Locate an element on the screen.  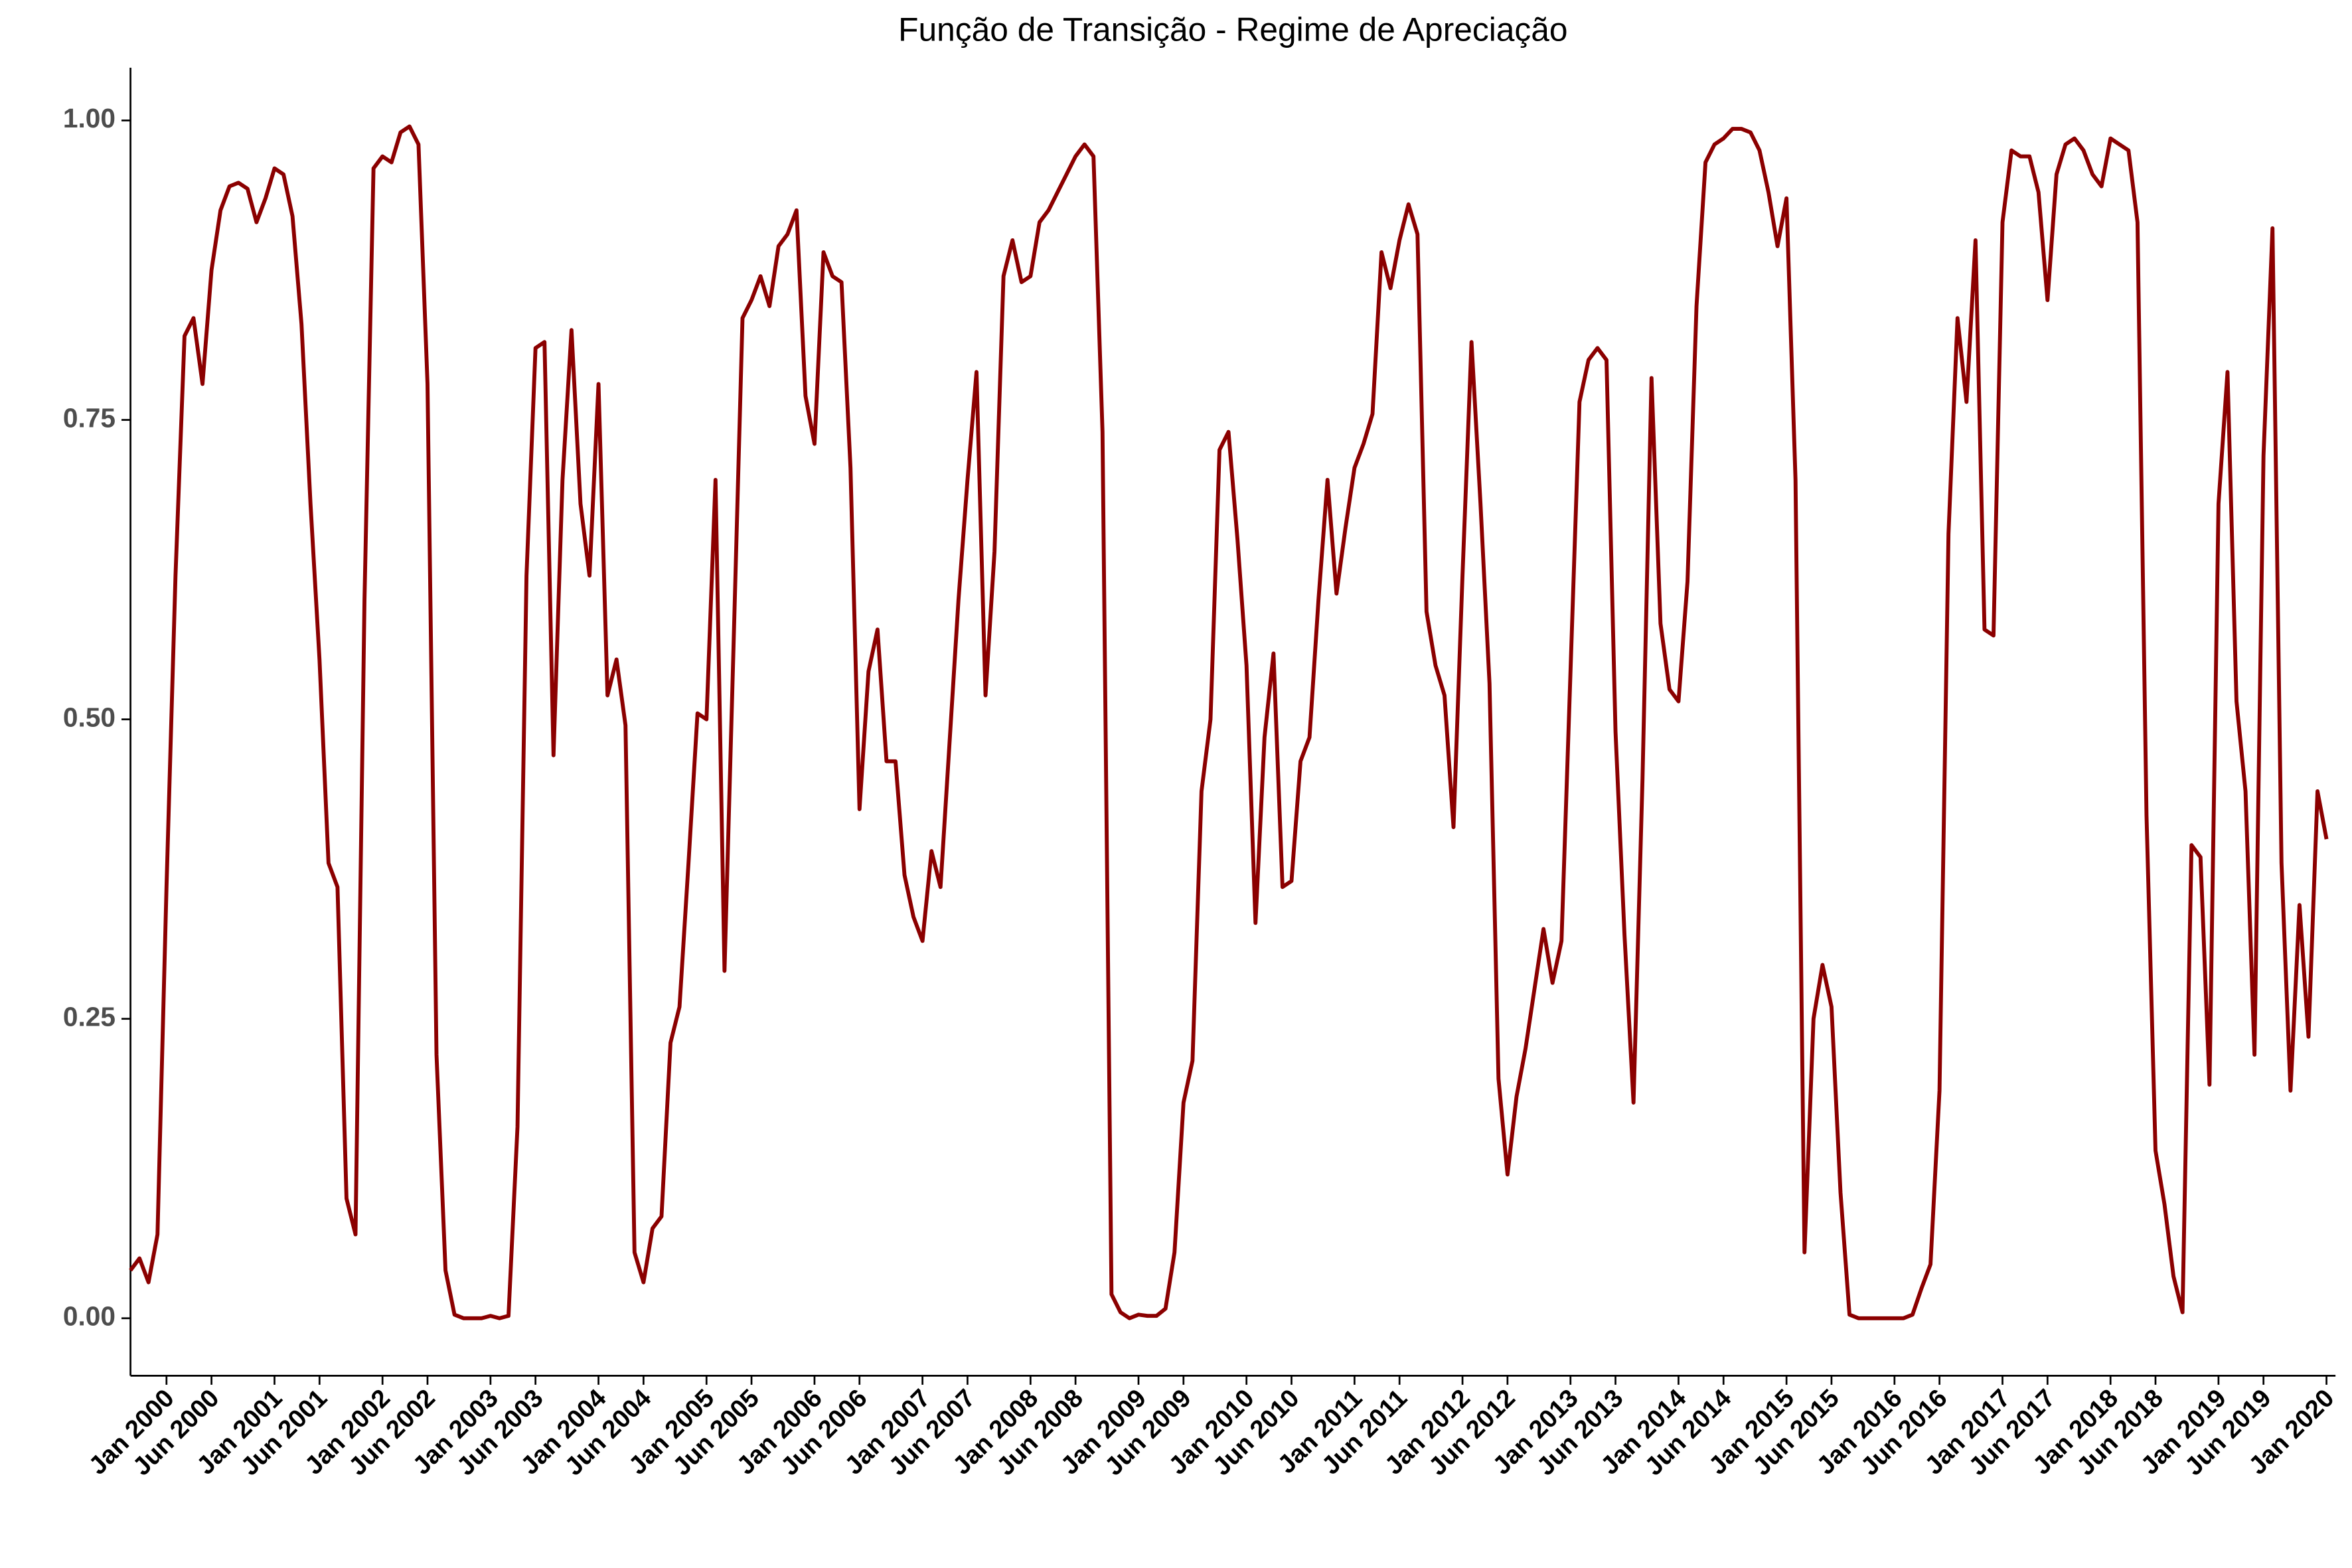
y-tick-label: 0.75 is located at coordinates (89, 418).